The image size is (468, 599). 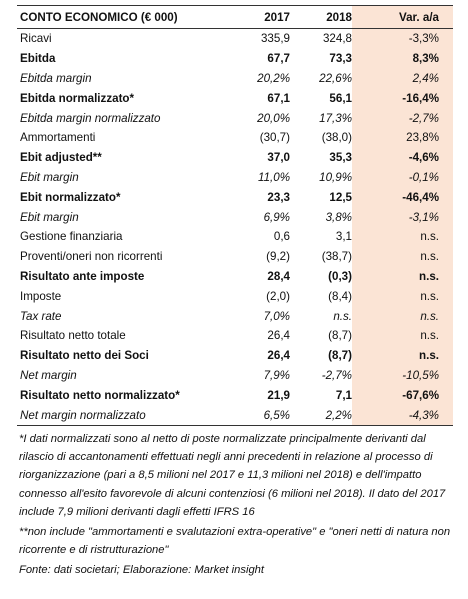 I want to click on cell: 21,9, so click(x=278, y=395).